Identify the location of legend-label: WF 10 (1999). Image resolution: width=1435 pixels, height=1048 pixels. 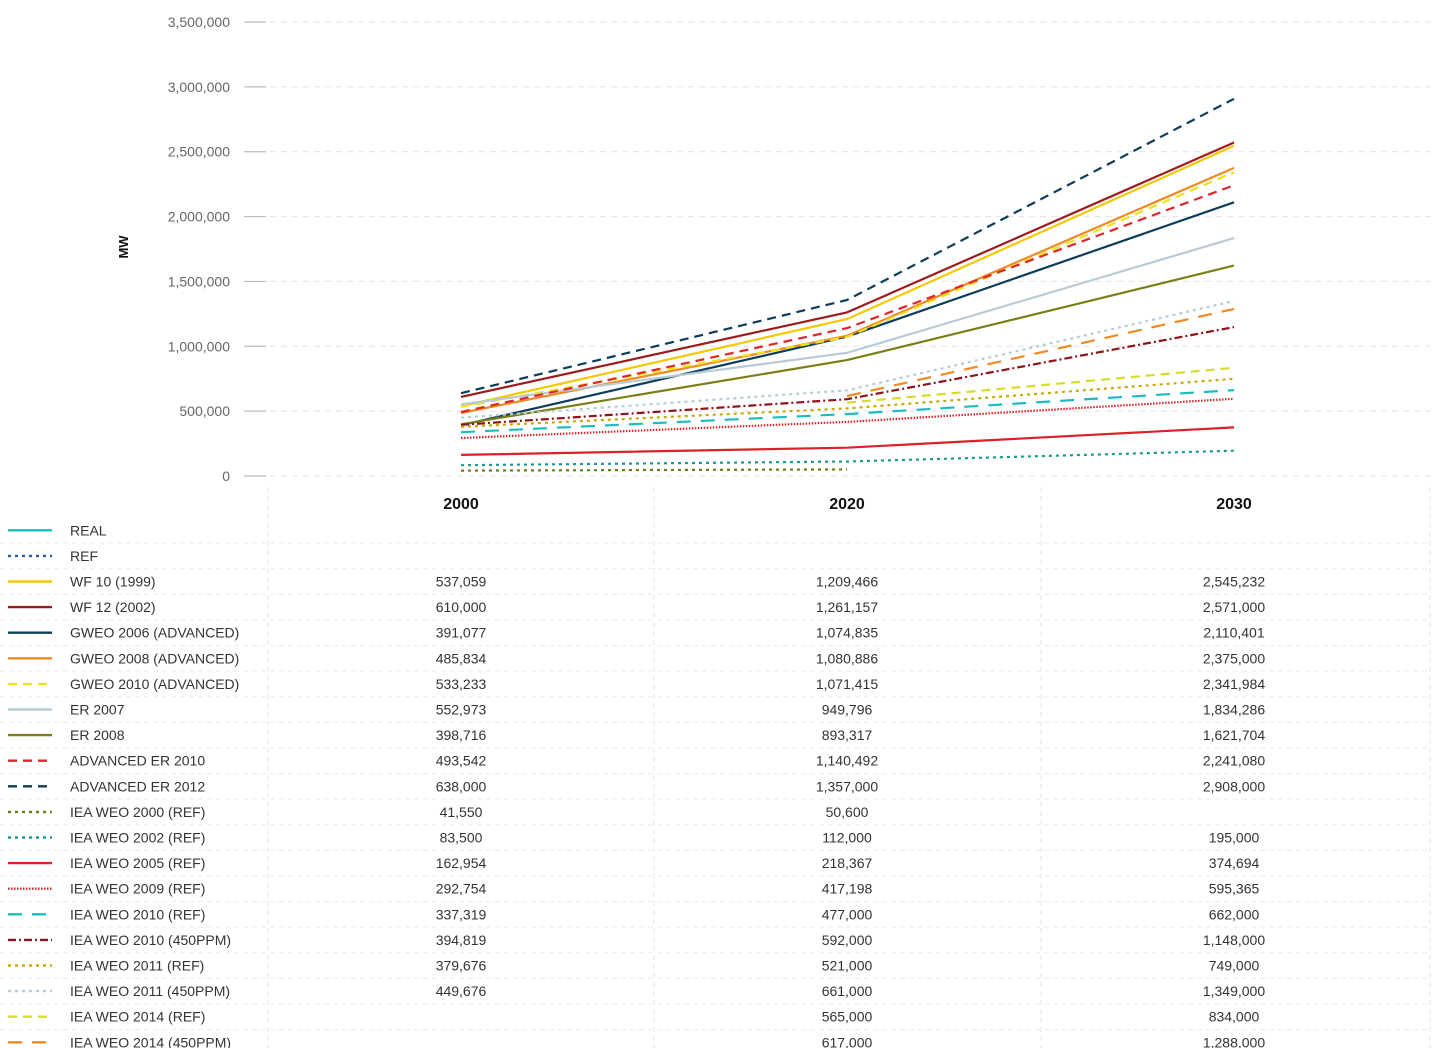
(113, 582).